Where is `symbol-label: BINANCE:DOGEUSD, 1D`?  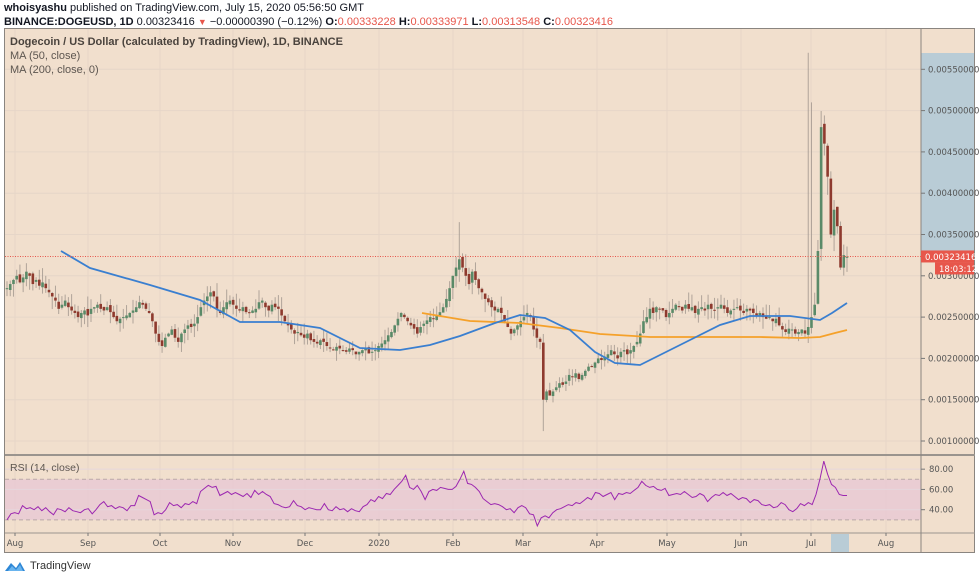
symbol-label: BINANCE:DOGEUSD, 1D is located at coordinates (69, 22).